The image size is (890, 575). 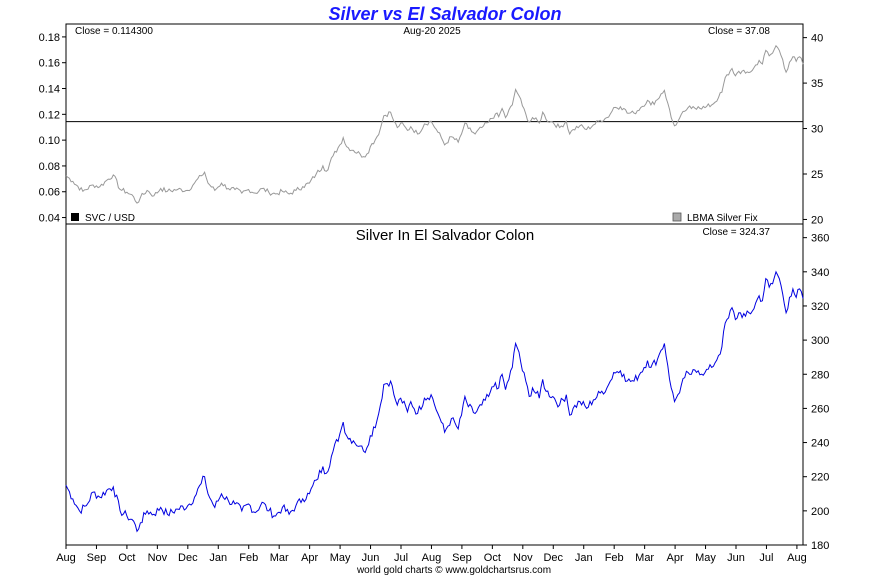 I want to click on chart-title: Silver vs El Salvador Colon, so click(x=444, y=14).